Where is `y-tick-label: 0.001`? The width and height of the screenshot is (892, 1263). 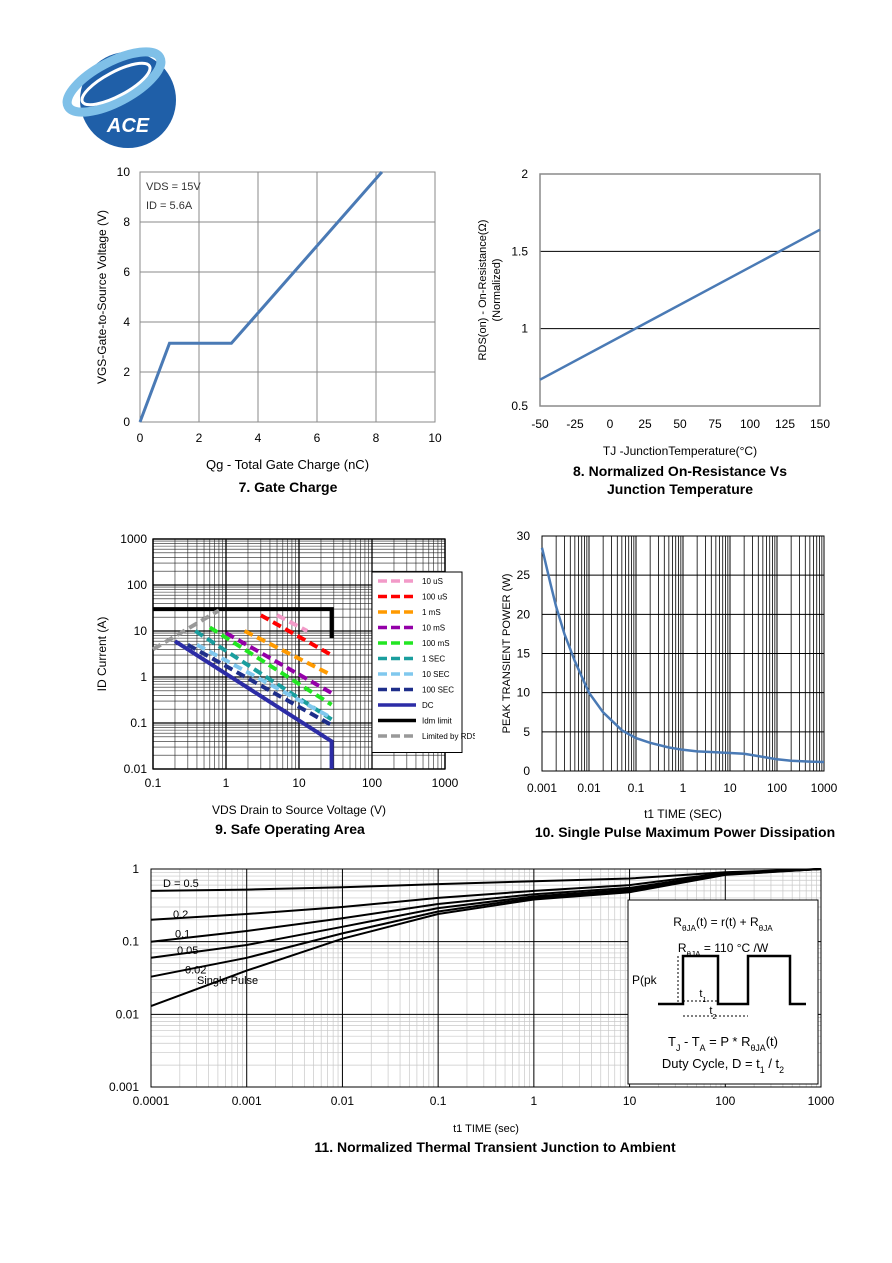
y-tick-label: 0.001 is located at coordinates (124, 1087).